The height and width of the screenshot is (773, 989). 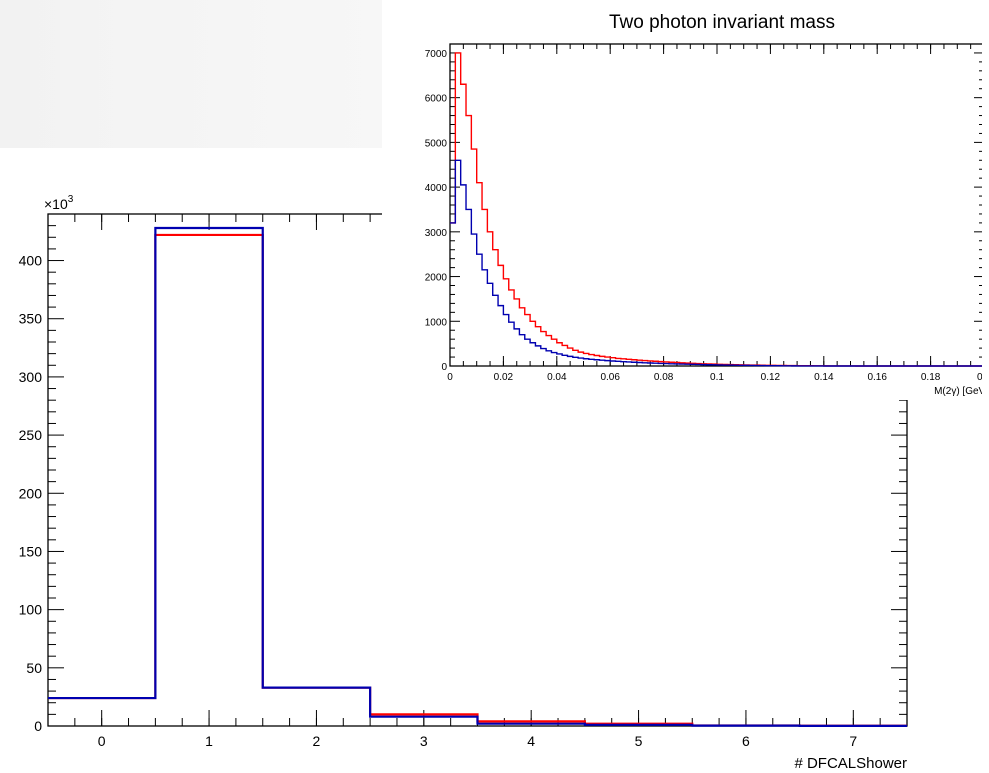 I want to click on main-y-tick-label: 400, so click(x=31, y=261).